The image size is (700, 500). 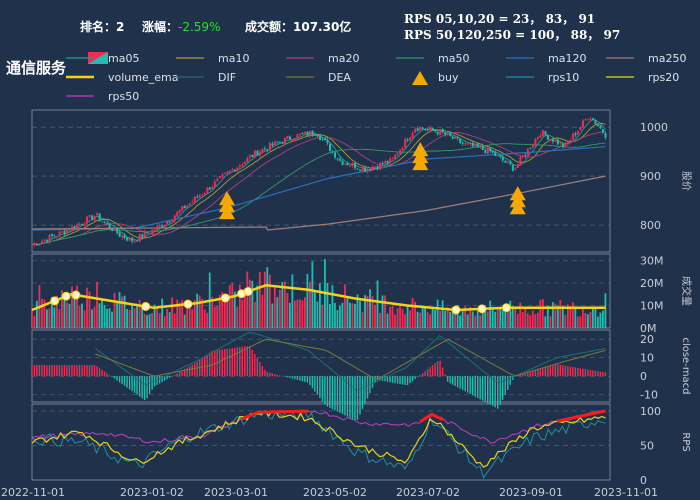 I want to click on rps10-line, so click(x=318, y=444).